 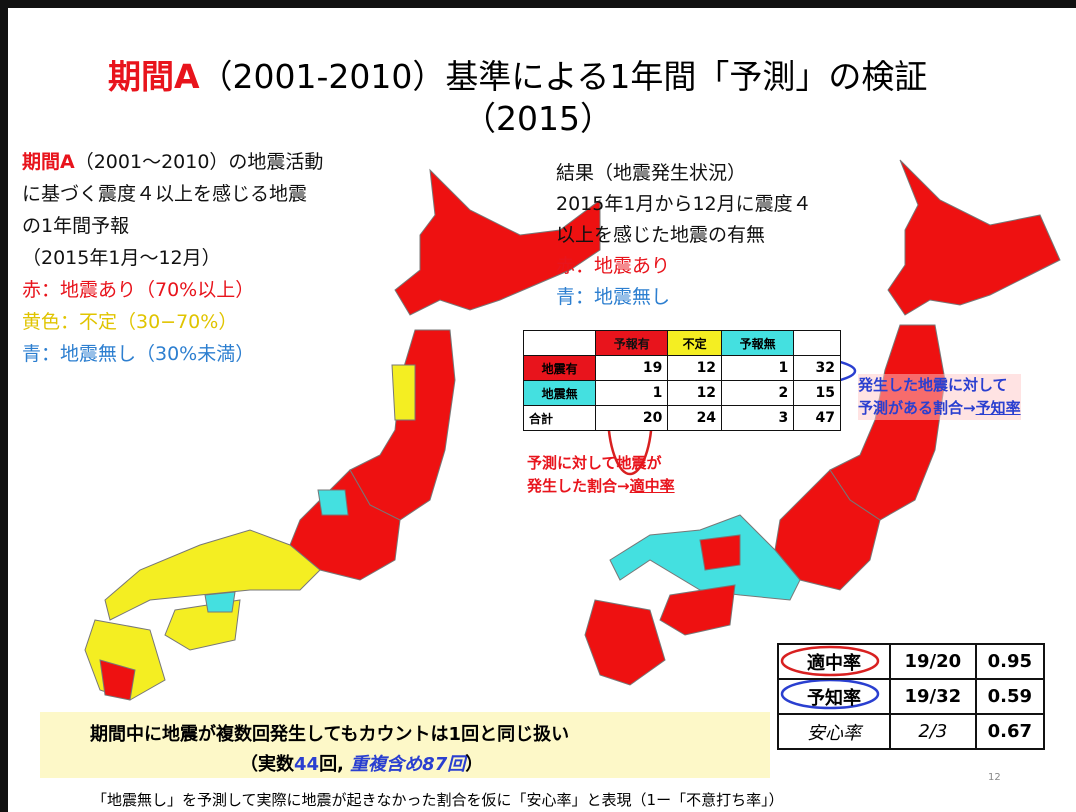 What do you see at coordinates (994, 777) in the screenshot?
I see `page-number: 12` at bounding box center [994, 777].